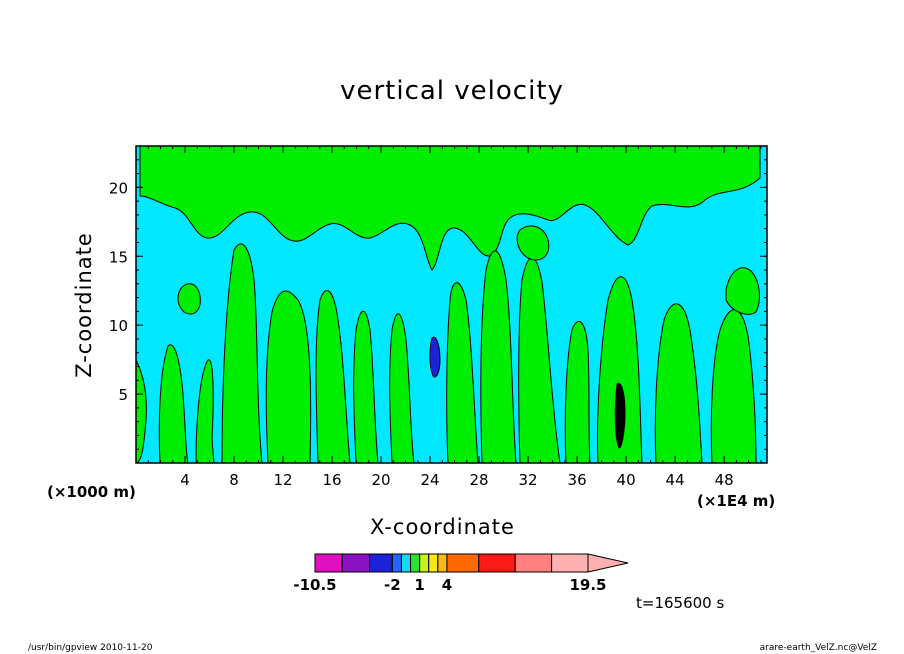  What do you see at coordinates (736, 501) in the screenshot?
I see `x-scale-label: (×1E4 m)` at bounding box center [736, 501].